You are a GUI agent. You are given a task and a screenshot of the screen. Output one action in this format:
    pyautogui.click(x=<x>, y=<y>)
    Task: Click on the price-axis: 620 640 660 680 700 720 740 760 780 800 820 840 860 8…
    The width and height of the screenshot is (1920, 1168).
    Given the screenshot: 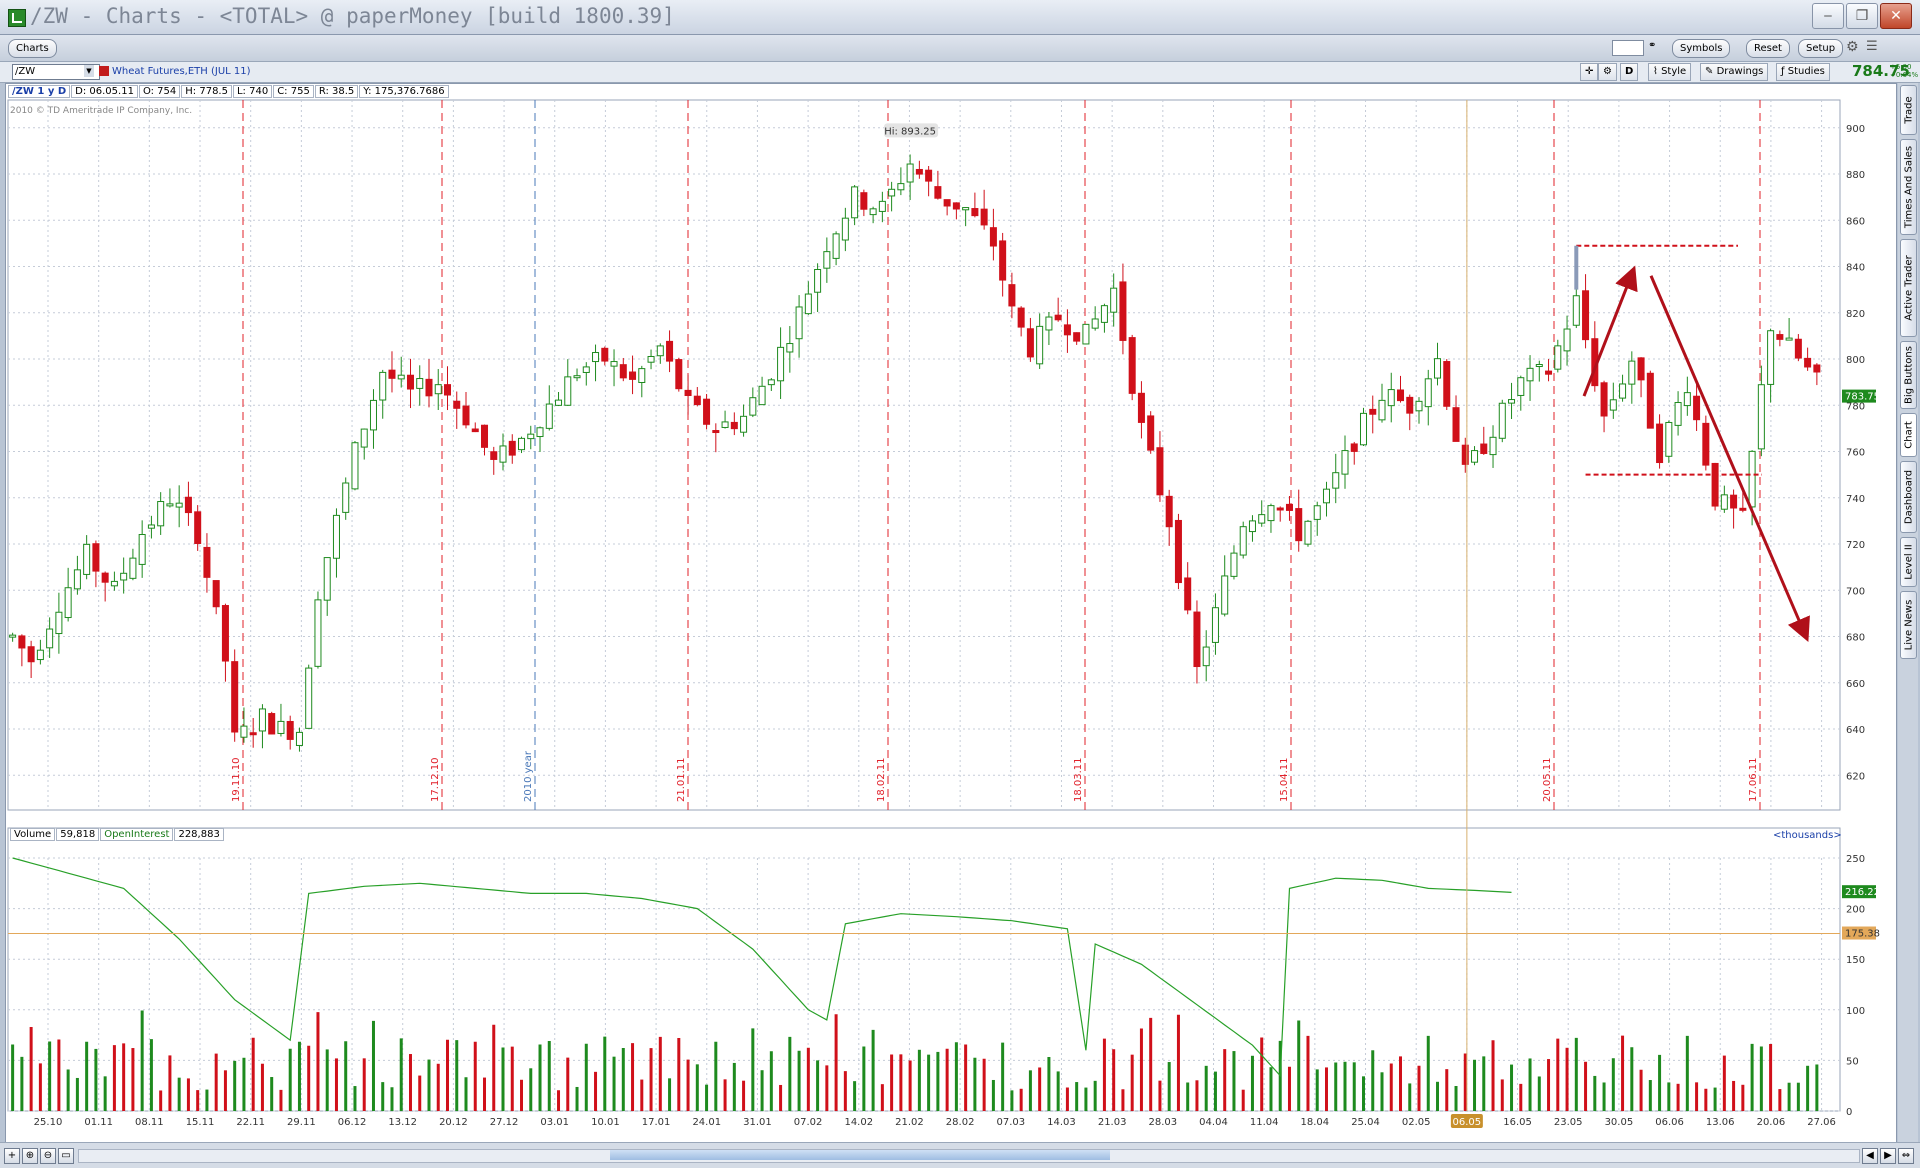 What is the action you would take?
    pyautogui.click(x=1855, y=453)
    